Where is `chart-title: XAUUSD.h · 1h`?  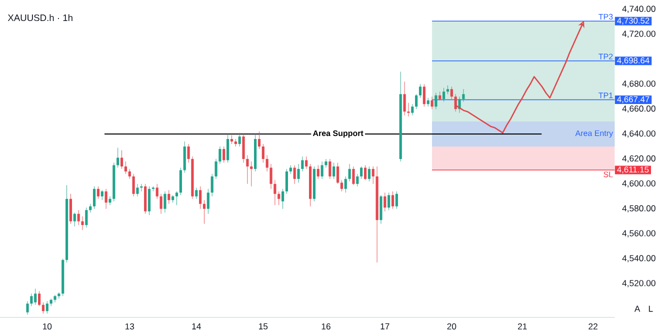 chart-title: XAUUSD.h · 1h is located at coordinates (40, 18).